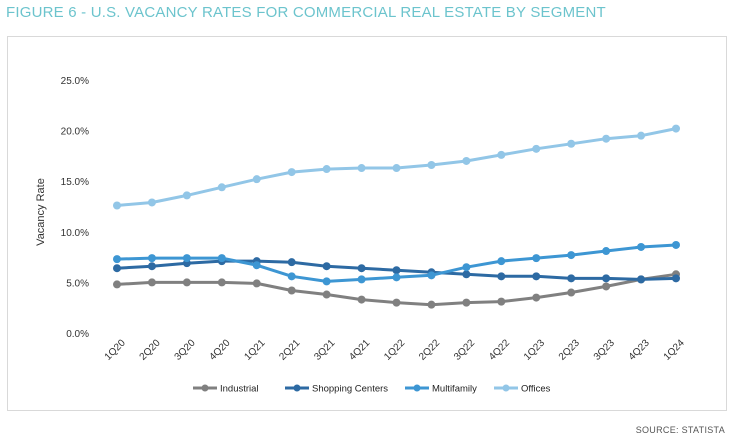 The width and height of the screenshot is (735, 445). I want to click on axes: Vacancy Rate, so click(41, 212).